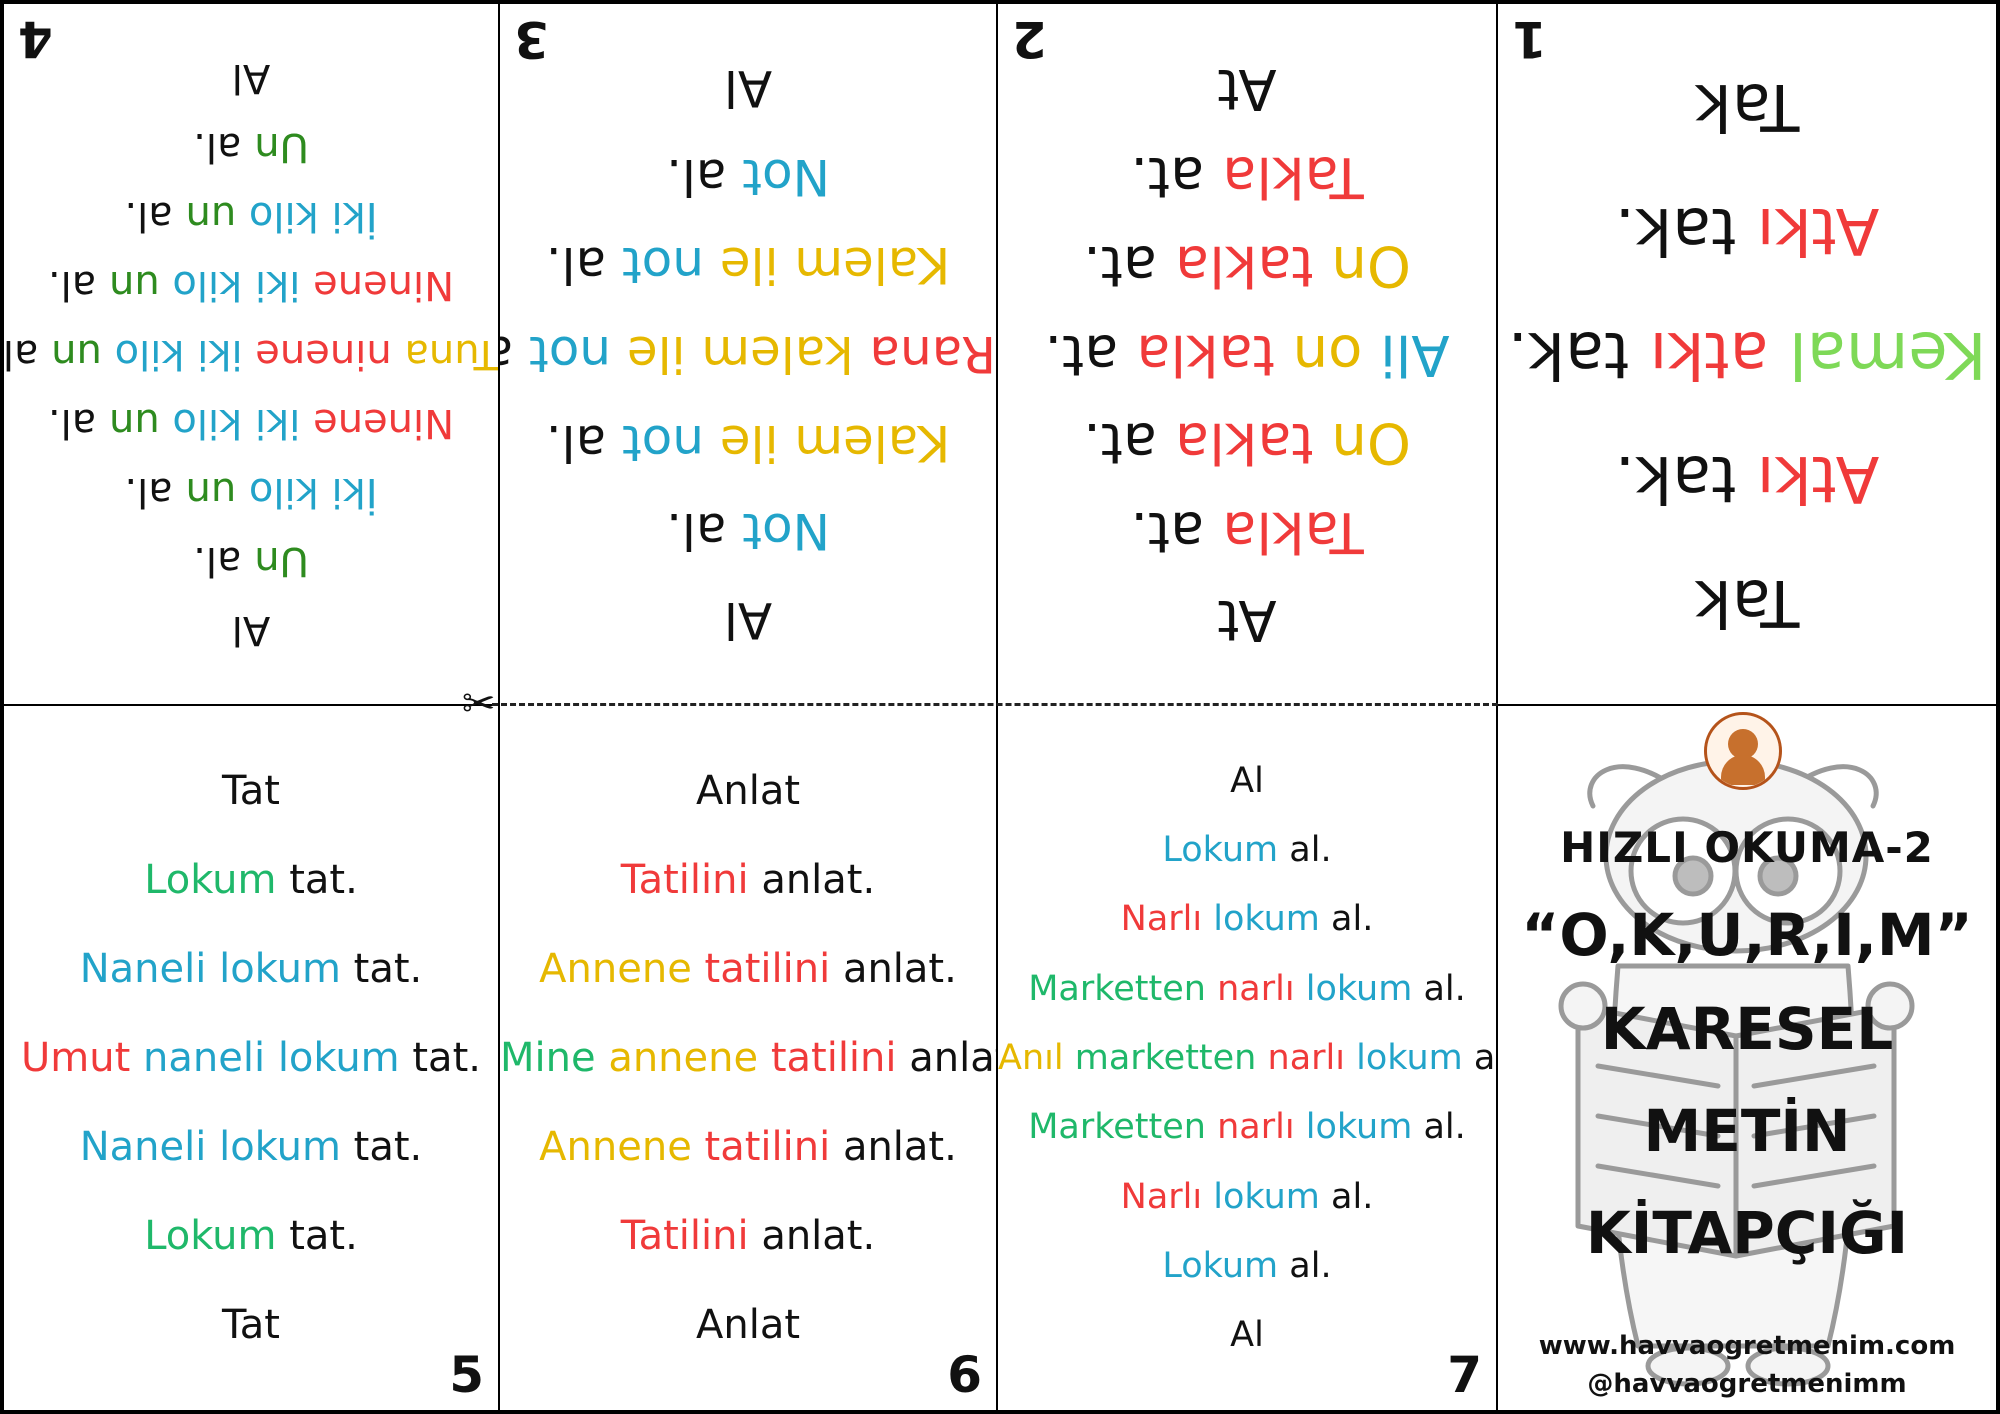 This screenshot has width=2000, height=1414. Describe the element at coordinates (249, 705) in the screenshot. I see `divider-h-left` at that location.